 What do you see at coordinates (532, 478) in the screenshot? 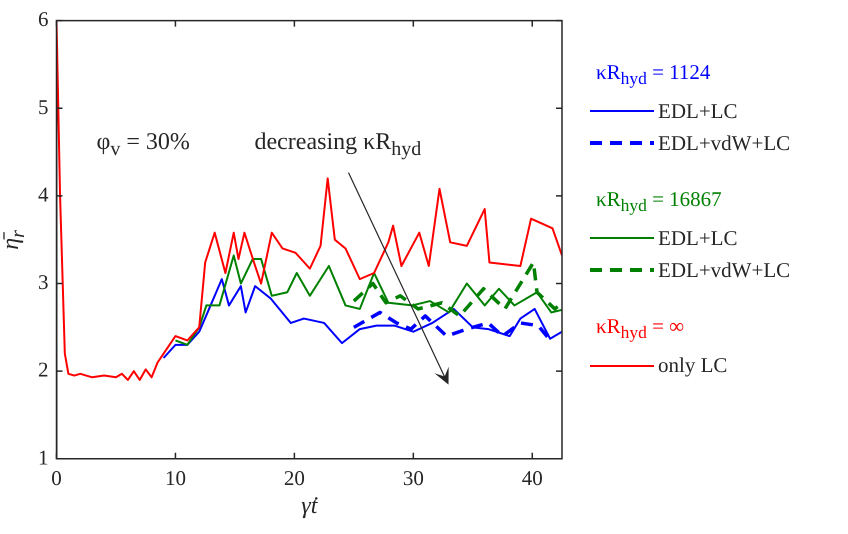
I see `x-tick-label: 40` at bounding box center [532, 478].